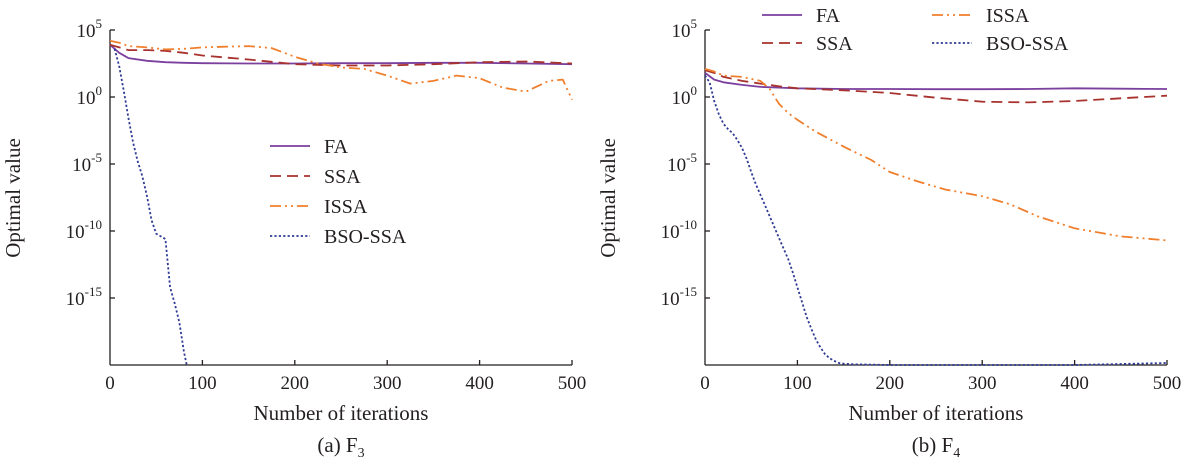 The image size is (1200, 464). Describe the element at coordinates (361, 453) in the screenshot. I see `caption-subscript: 3` at that location.